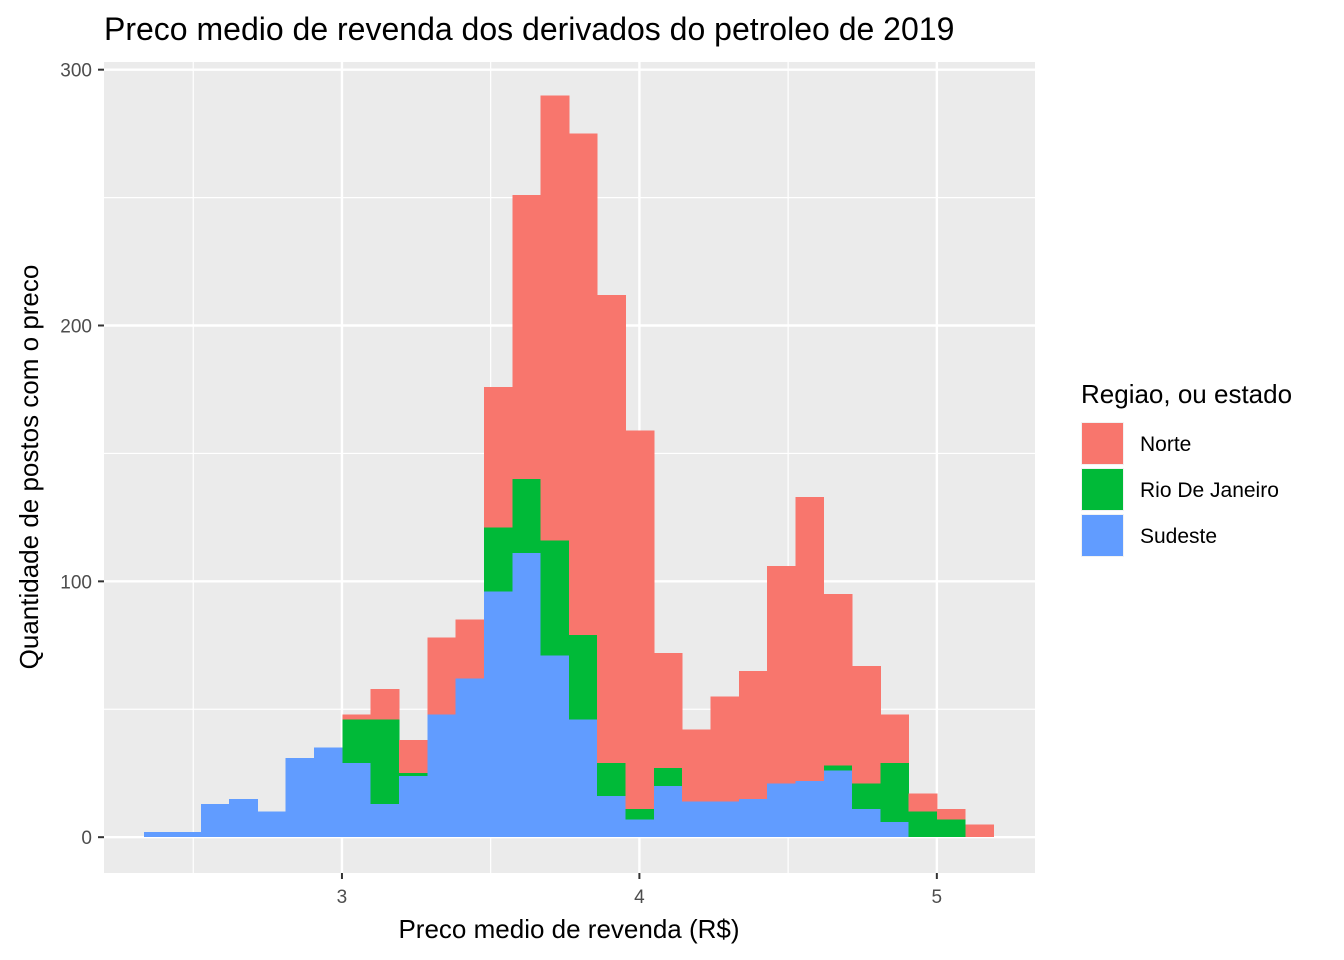  Describe the element at coordinates (1209, 490) in the screenshot. I see `legend-label: Rio De Janeiro` at that location.